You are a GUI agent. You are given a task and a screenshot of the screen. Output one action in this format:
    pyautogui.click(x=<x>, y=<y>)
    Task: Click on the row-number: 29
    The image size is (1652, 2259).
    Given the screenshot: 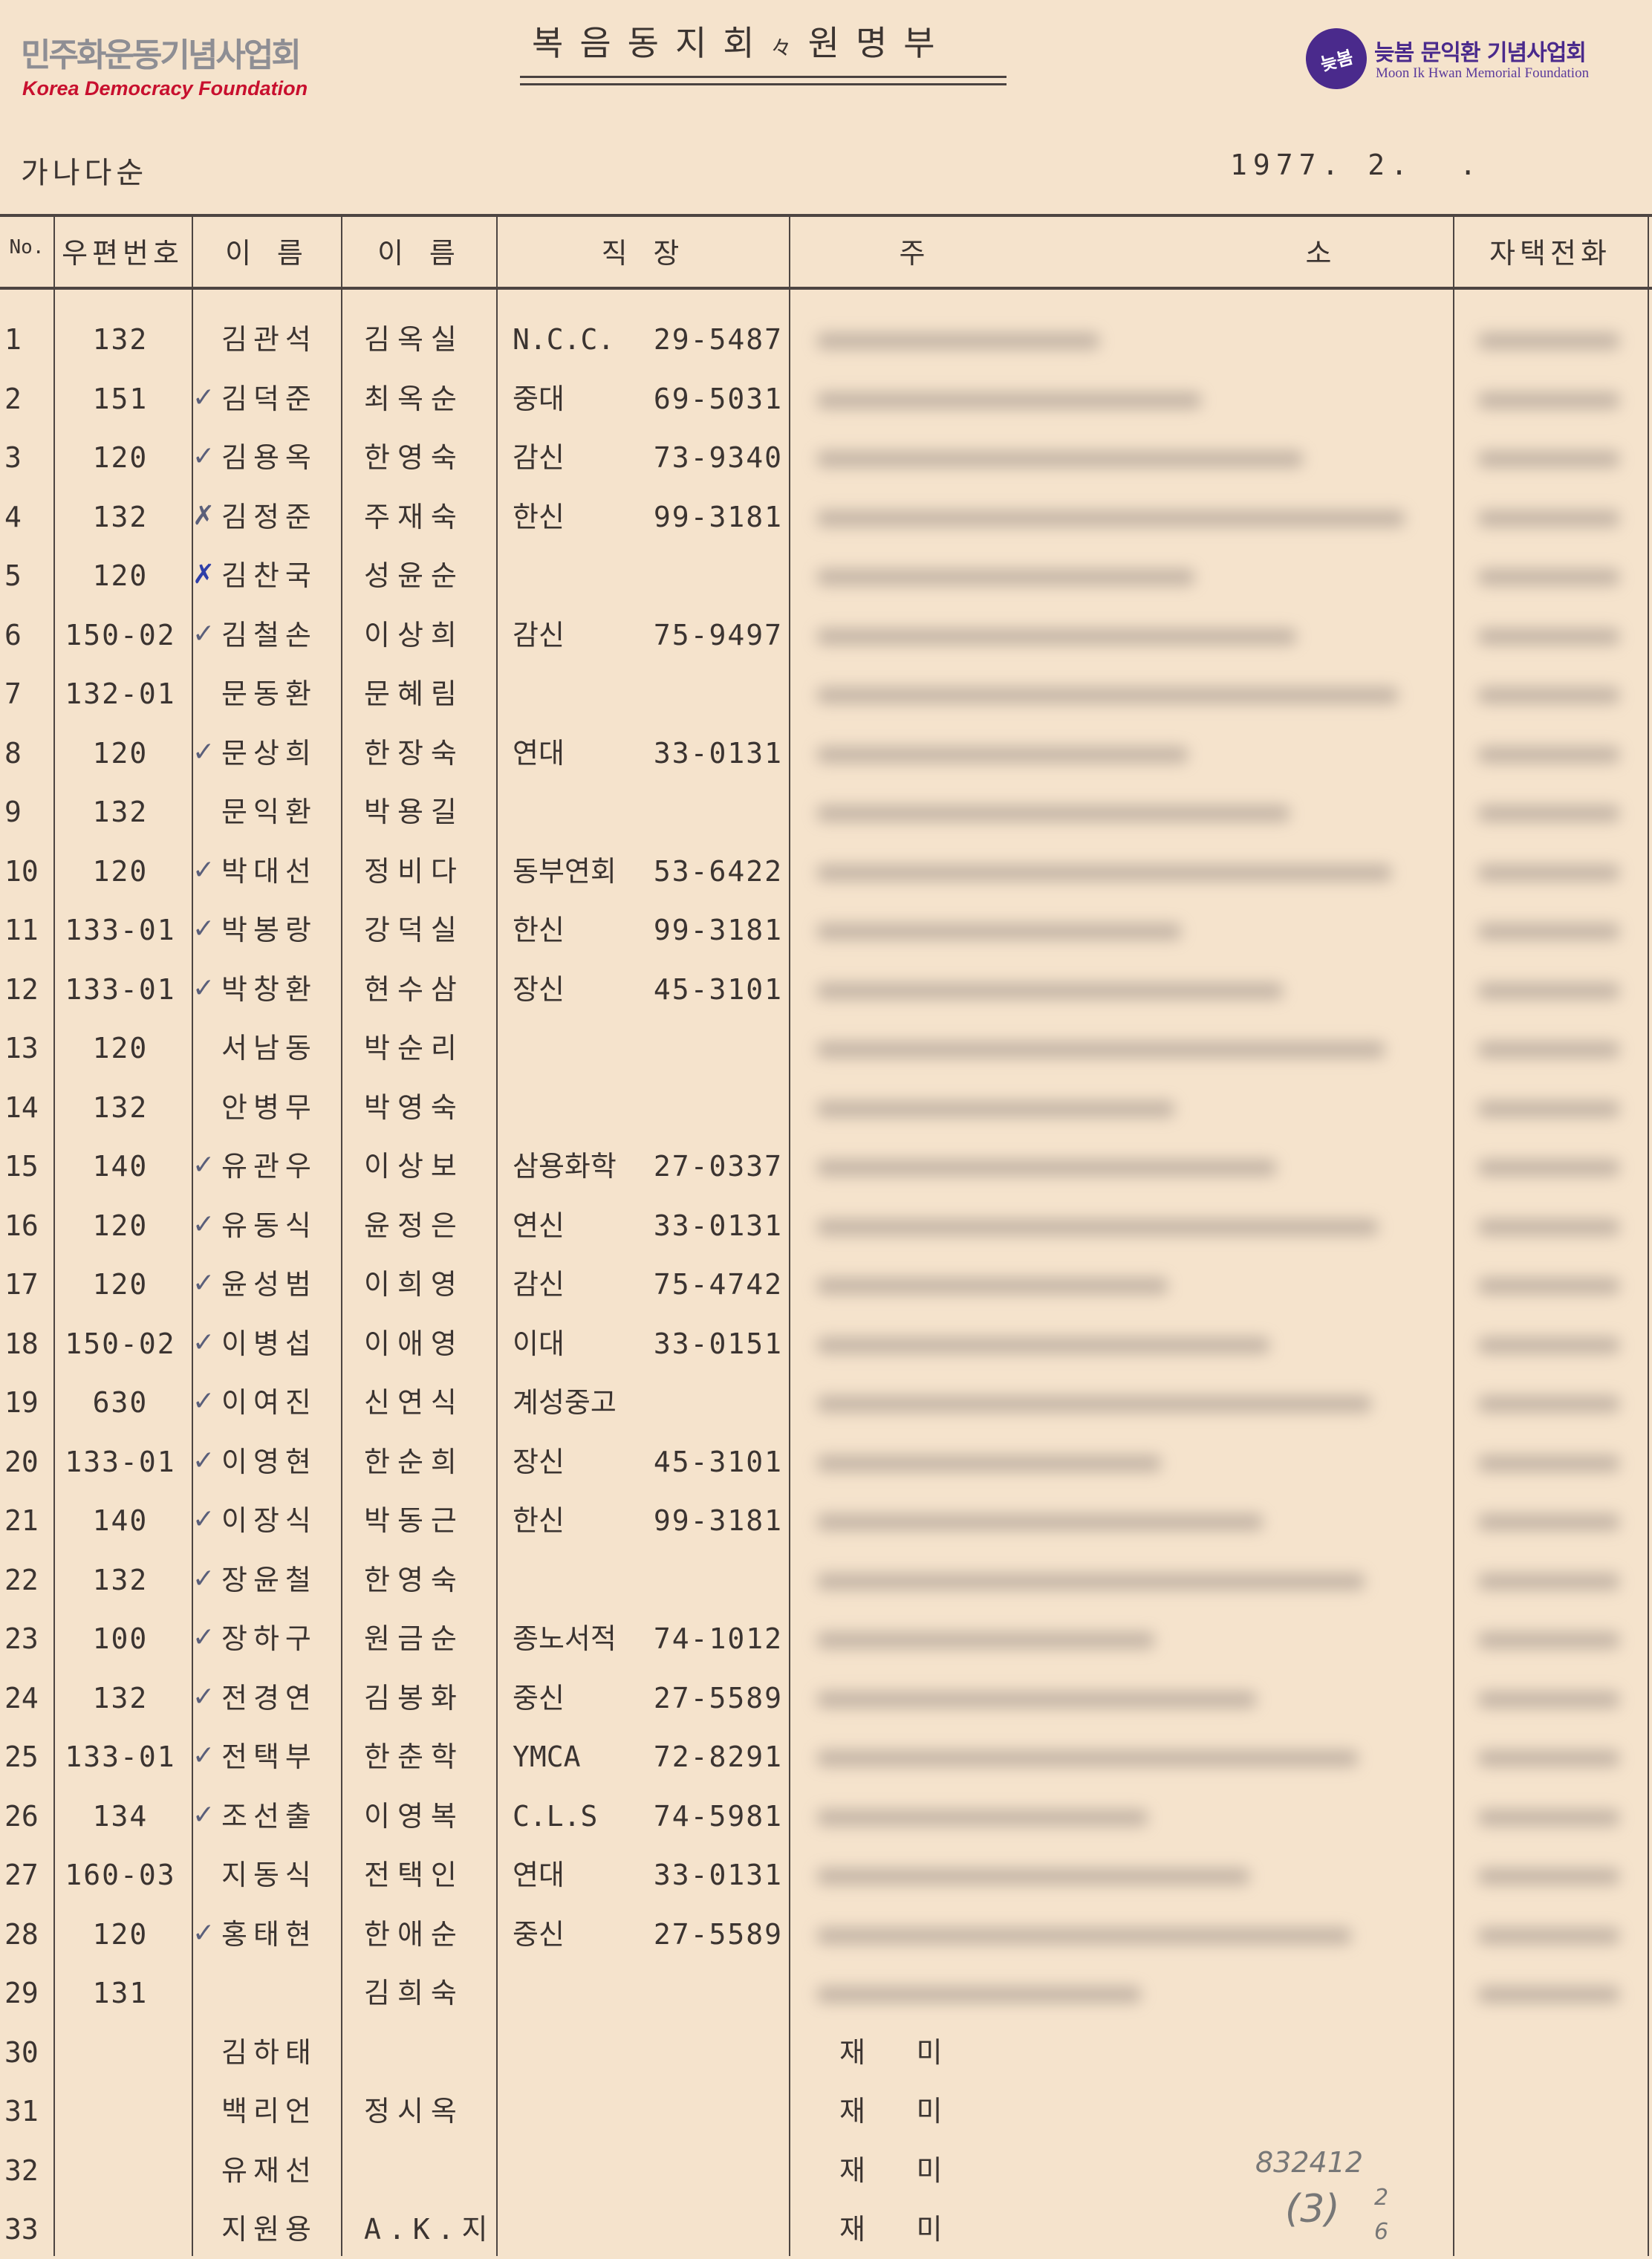 What is the action you would take?
    pyautogui.click(x=22, y=1993)
    